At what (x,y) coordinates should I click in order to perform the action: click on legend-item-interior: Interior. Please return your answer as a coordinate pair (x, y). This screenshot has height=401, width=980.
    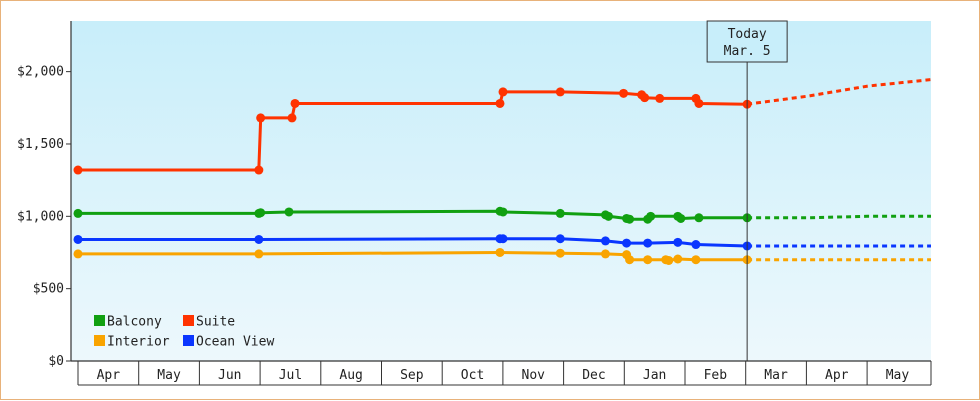
    Looking at the image, I should click on (132, 342).